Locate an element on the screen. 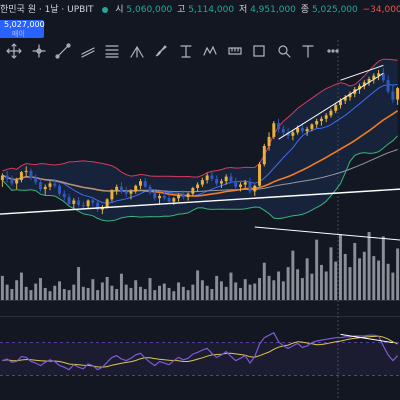 The height and width of the screenshot is (400, 400). top-trend-line is located at coordinates (362, 72).